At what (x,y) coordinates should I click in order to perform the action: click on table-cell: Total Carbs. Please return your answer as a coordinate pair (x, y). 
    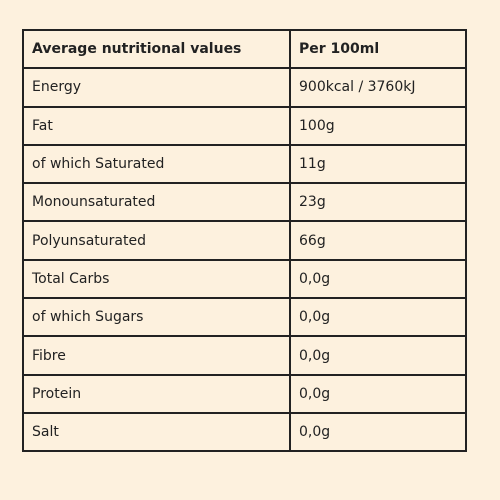
    Looking at the image, I should click on (156, 279).